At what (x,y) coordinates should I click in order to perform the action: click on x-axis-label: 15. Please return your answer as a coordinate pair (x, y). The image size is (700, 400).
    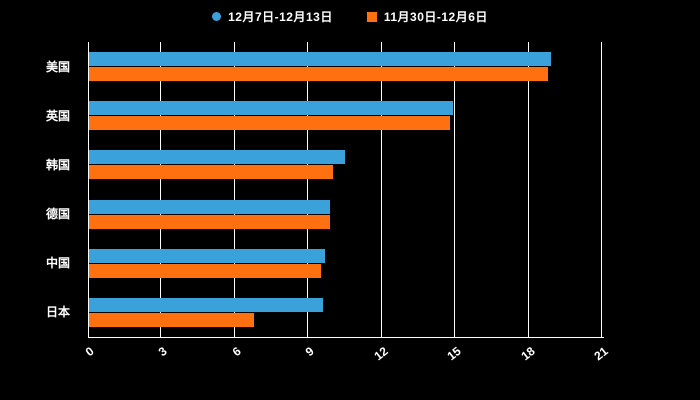
    Looking at the image, I should click on (454, 354).